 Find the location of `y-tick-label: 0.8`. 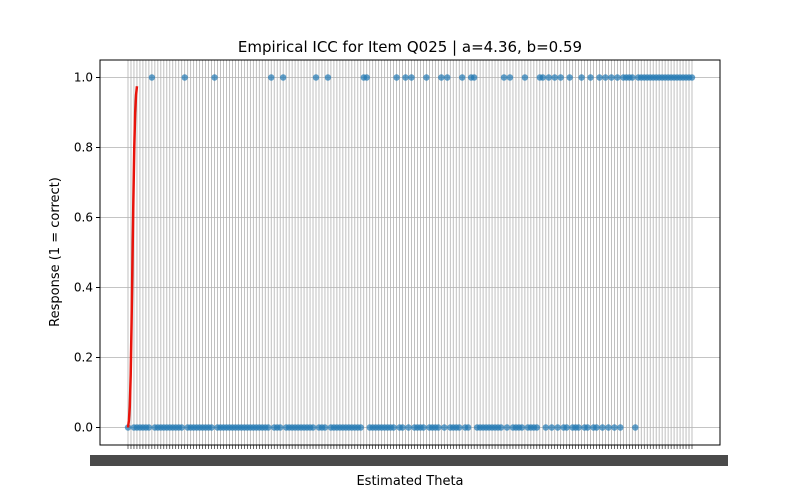

y-tick-label: 0.8 is located at coordinates (83, 148).